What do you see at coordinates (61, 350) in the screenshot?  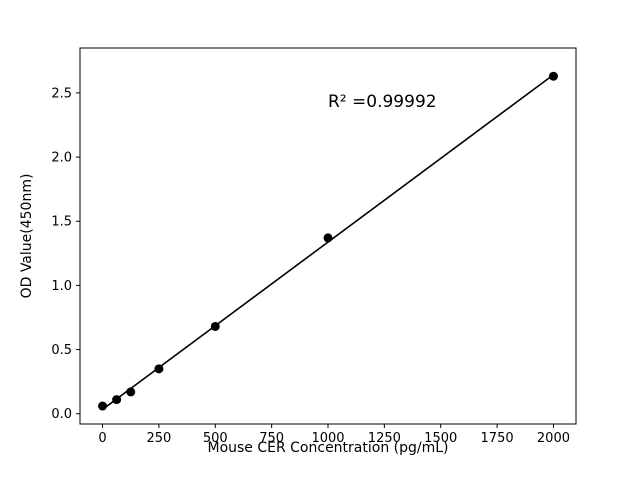 I see `y-tick-label: 0.5` at bounding box center [61, 350].